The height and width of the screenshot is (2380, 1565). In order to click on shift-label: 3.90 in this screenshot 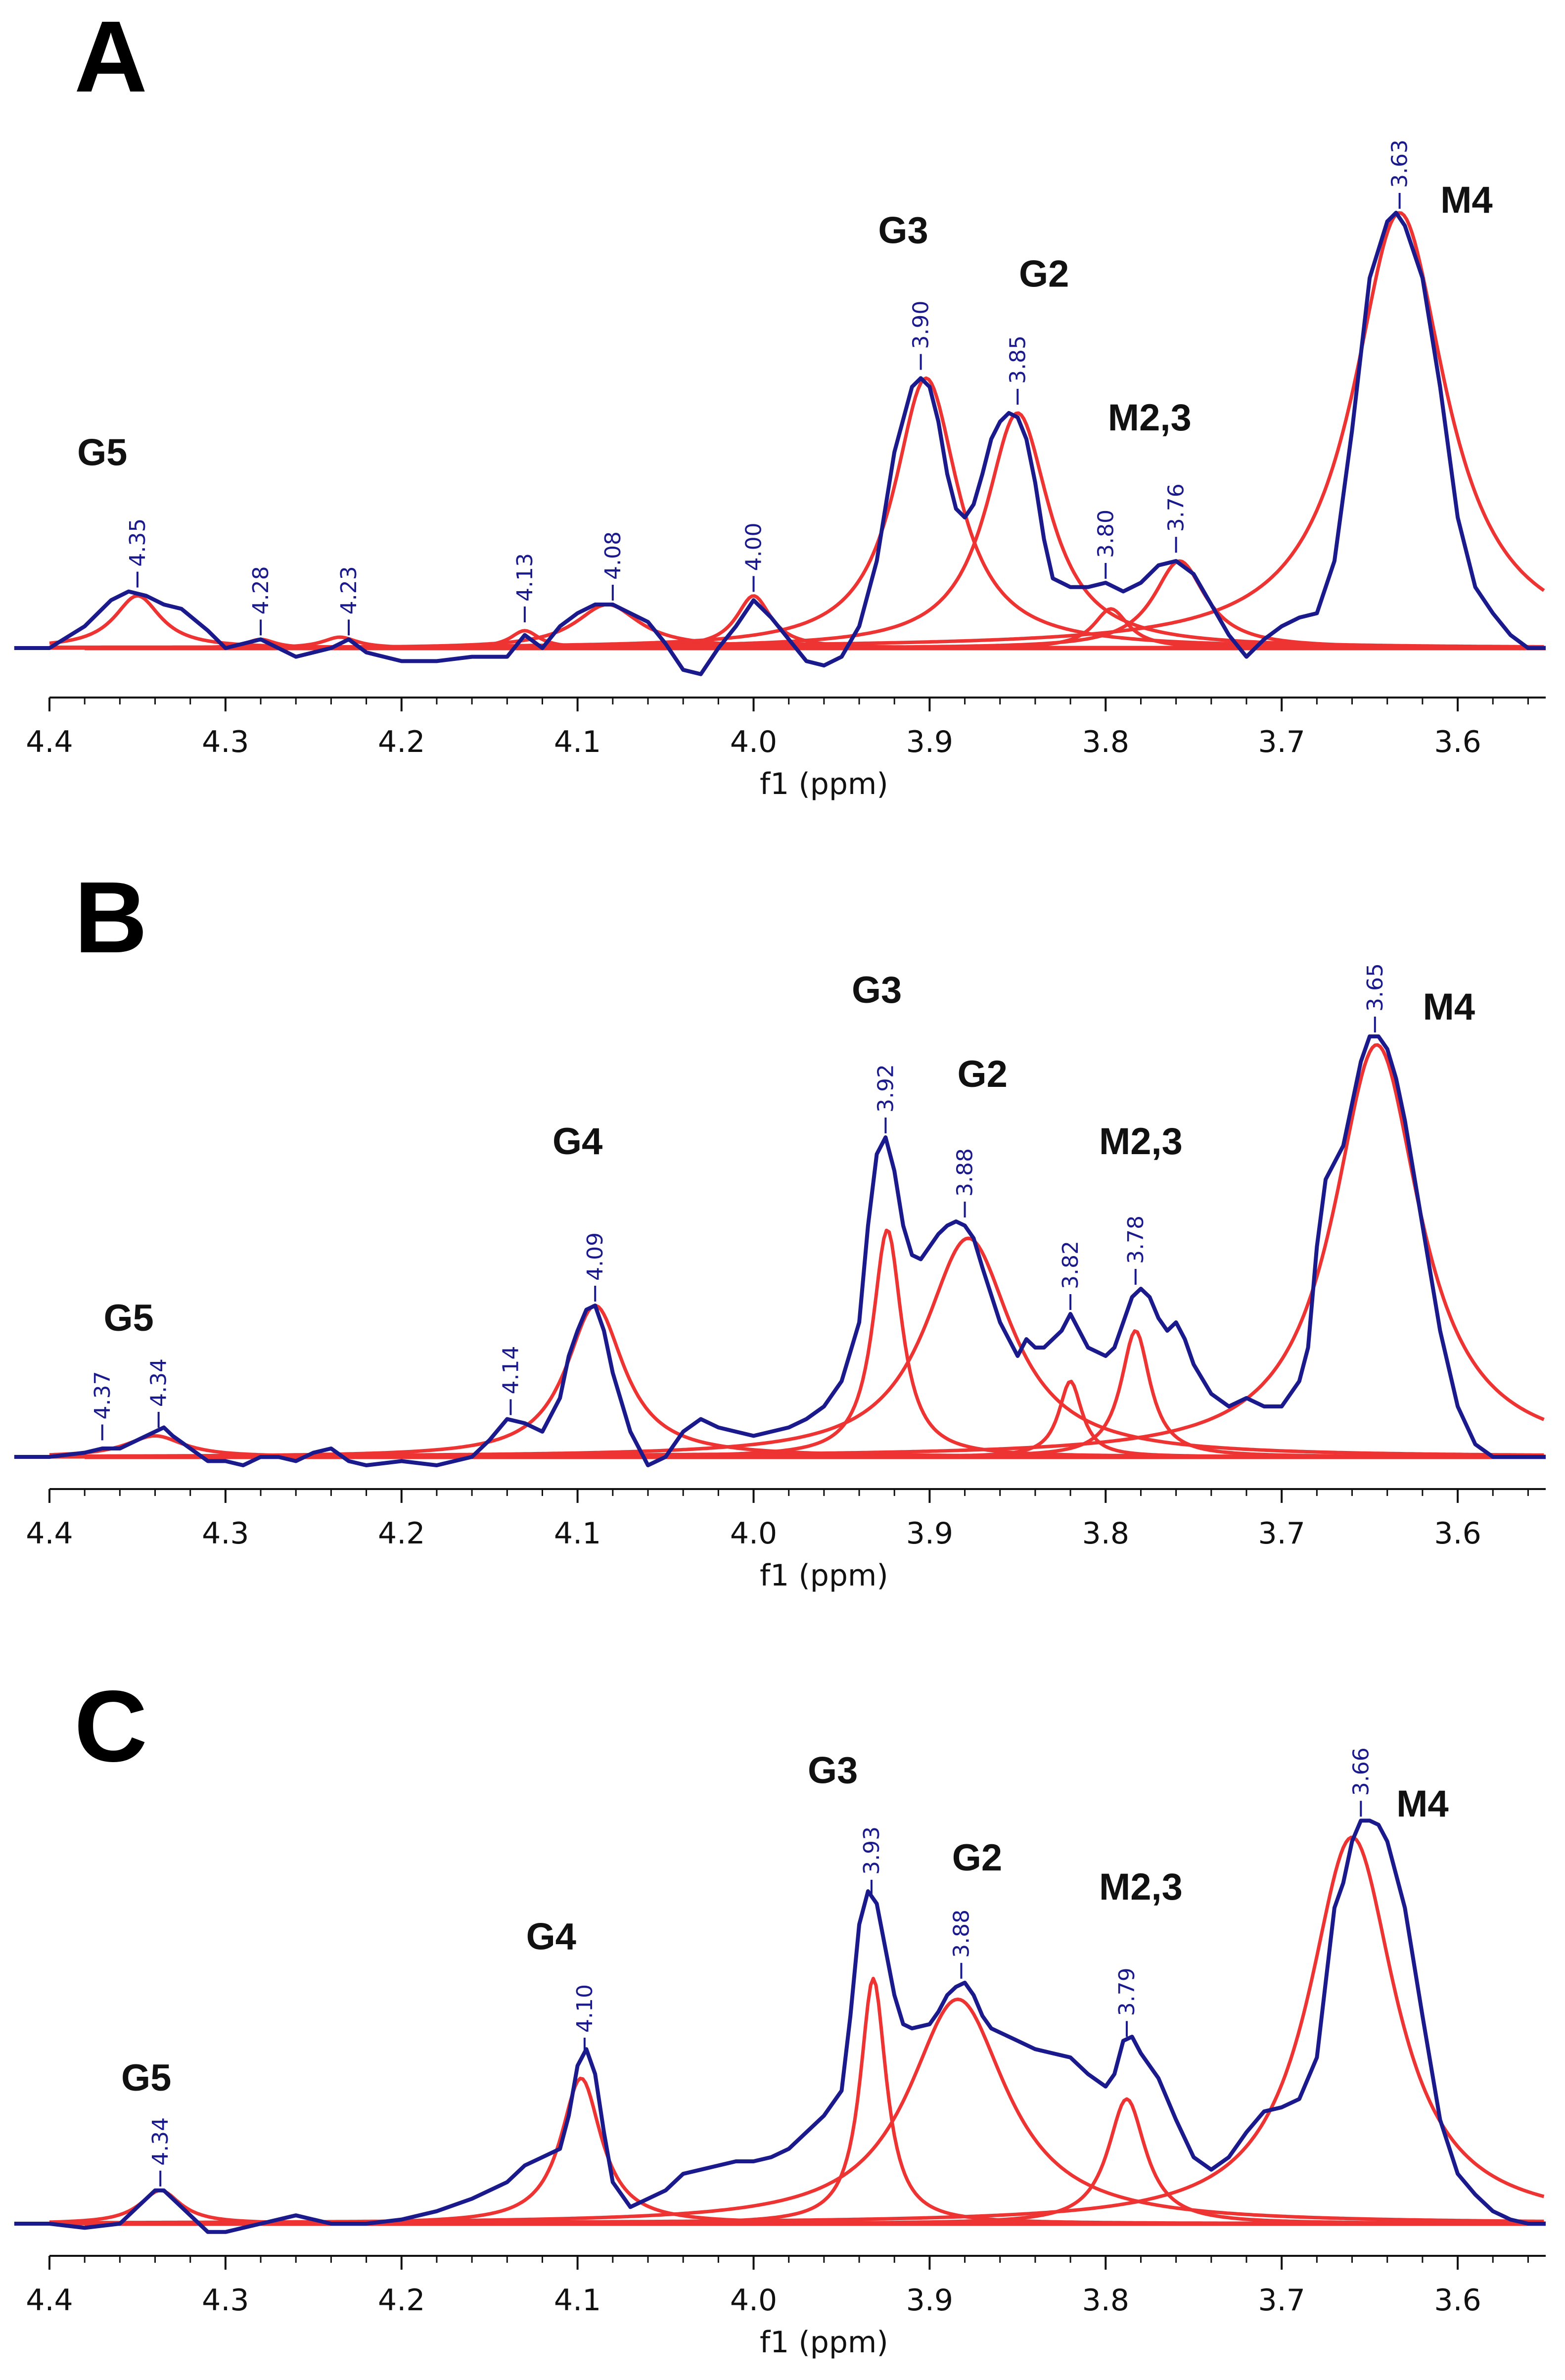, I will do `click(921, 325)`.